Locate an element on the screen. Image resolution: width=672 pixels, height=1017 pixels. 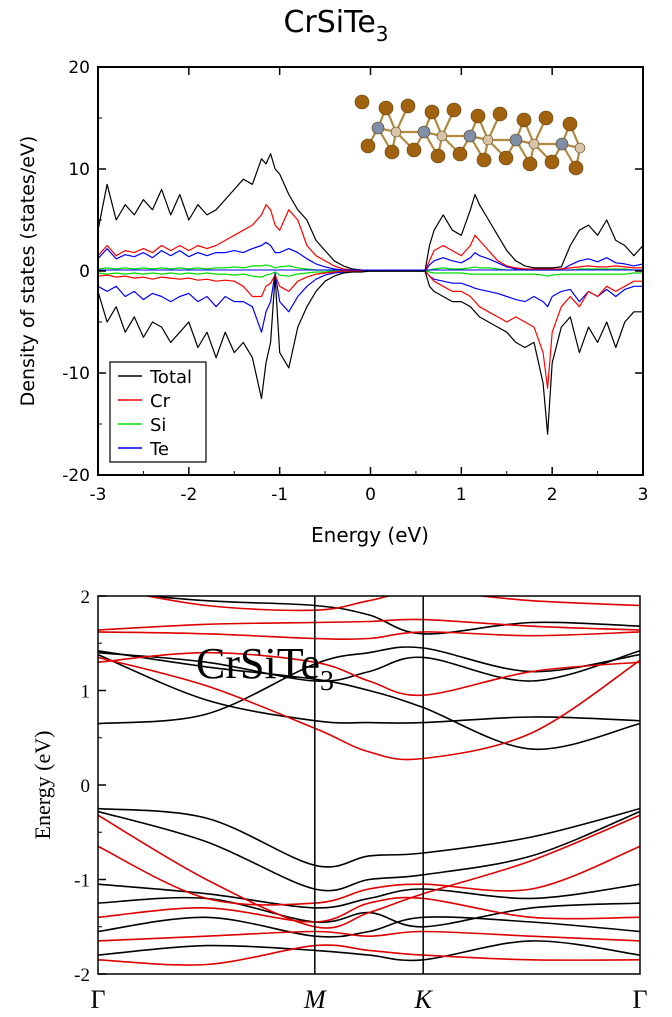
band-y-tick-label: 1 is located at coordinates (86, 692).